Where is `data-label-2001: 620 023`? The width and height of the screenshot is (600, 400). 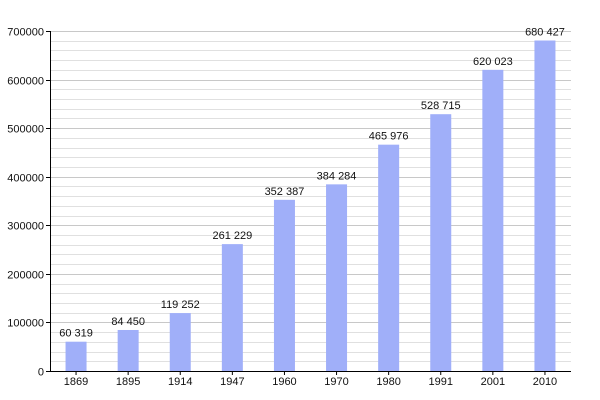
data-label-2001: 620 023 is located at coordinates (493, 62).